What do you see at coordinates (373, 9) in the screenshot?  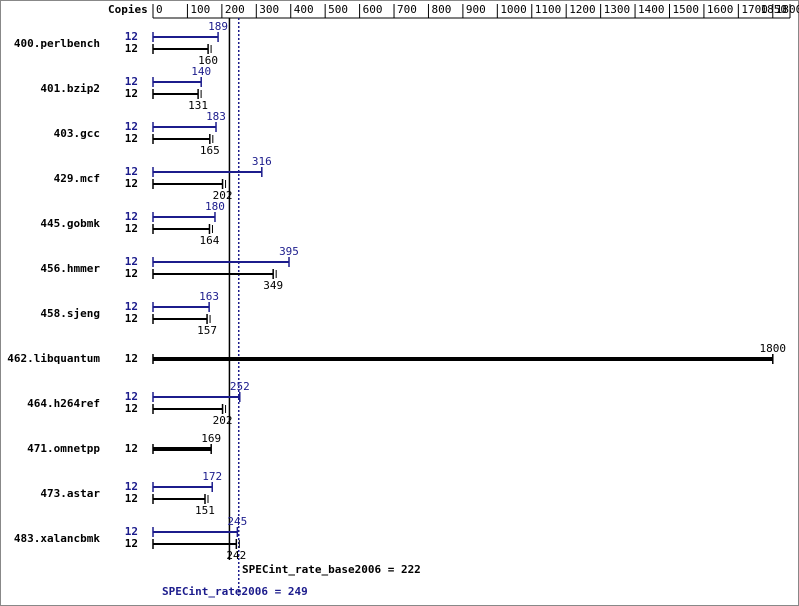 I see `x-tick-label: 600` at bounding box center [373, 9].